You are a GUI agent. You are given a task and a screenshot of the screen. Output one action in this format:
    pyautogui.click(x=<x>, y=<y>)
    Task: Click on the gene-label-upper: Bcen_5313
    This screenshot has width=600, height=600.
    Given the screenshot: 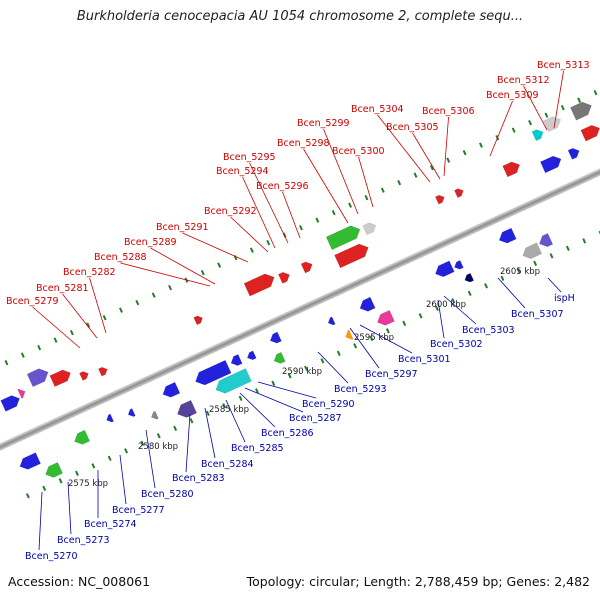 What is the action you would take?
    pyautogui.click(x=563, y=65)
    